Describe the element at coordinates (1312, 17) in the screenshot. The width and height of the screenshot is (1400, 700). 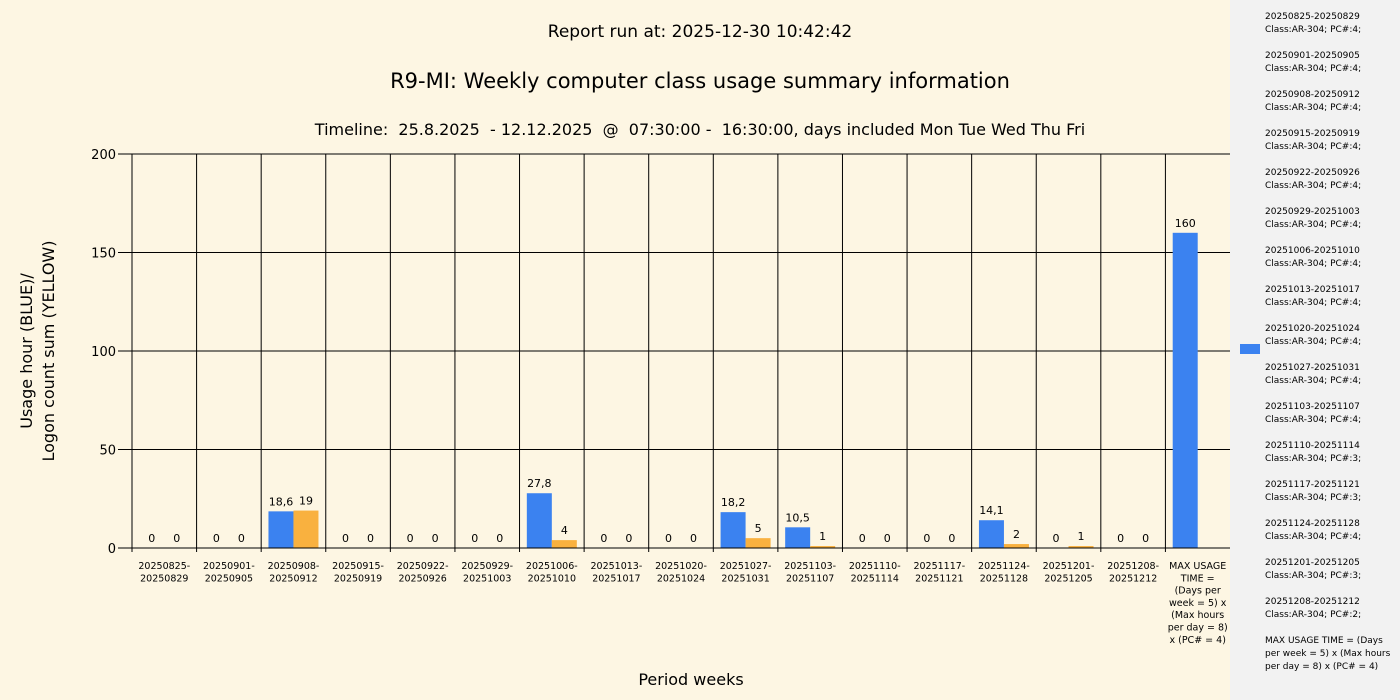
I see `legend-item-period: 20250825-20250829` at that location.